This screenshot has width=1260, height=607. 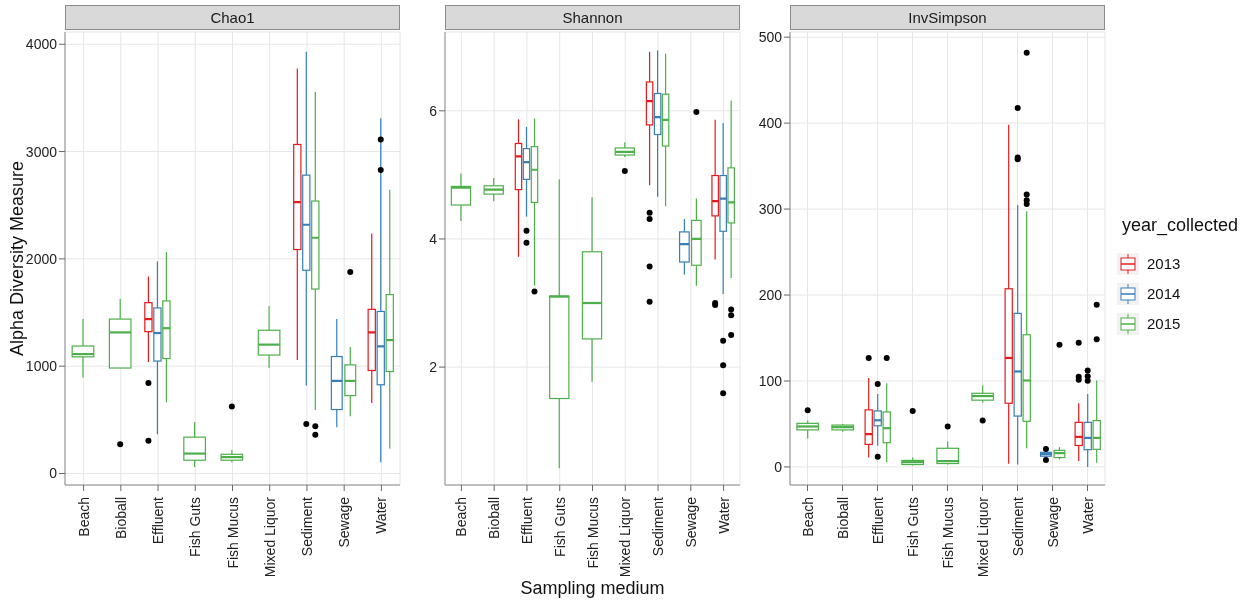 What do you see at coordinates (433, 110) in the screenshot?
I see `y-tick-label: 6` at bounding box center [433, 110].